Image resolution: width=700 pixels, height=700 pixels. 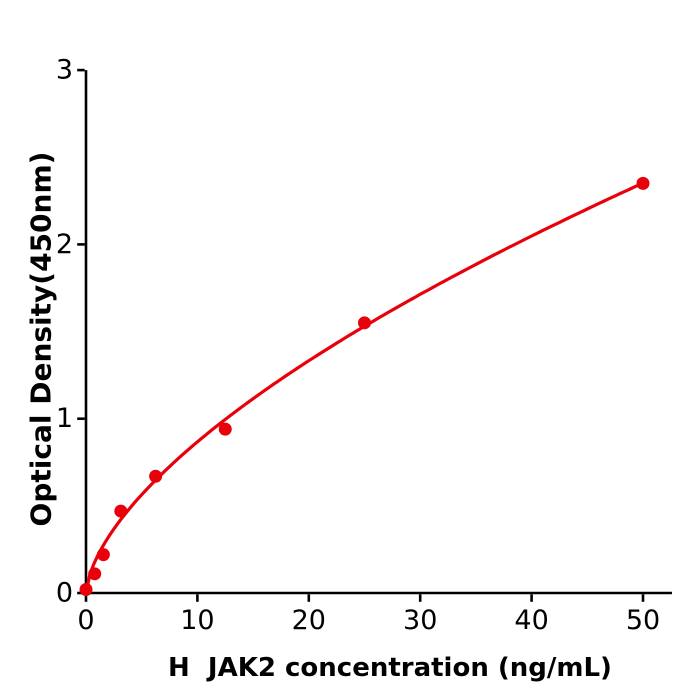 I want to click on x-tick-label: 0, so click(x=85, y=620).